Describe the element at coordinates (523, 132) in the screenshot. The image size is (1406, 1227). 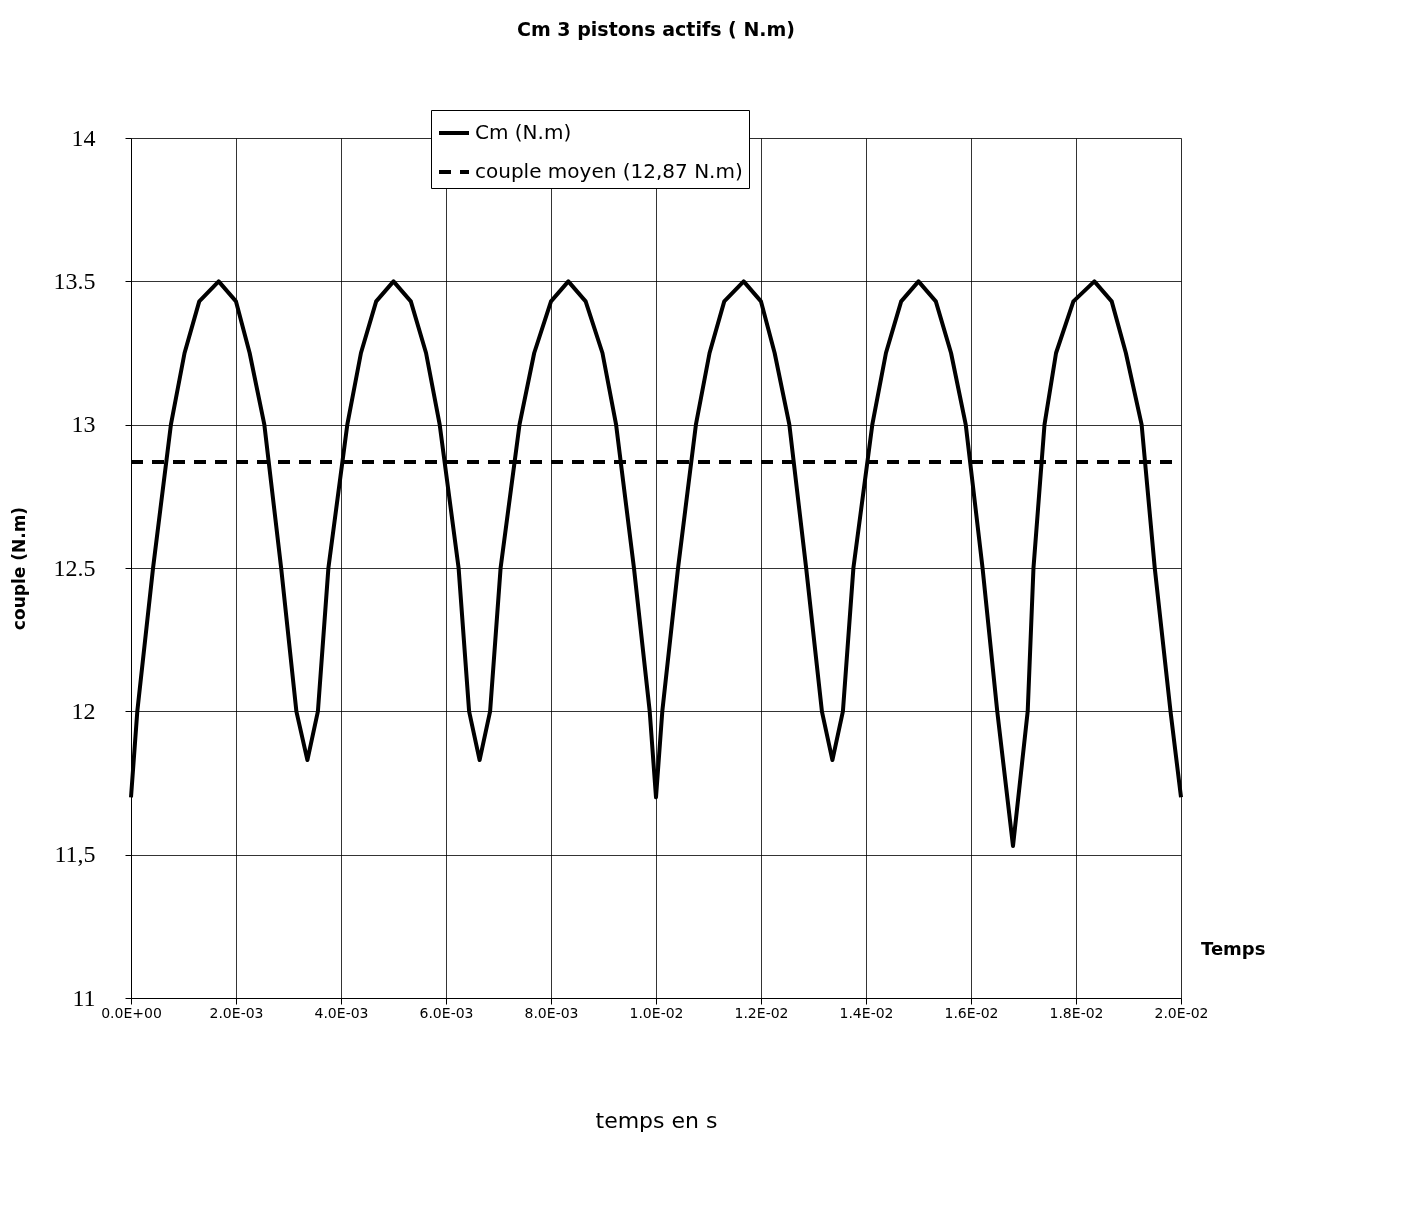
I see `legend-label: Cm (N.m)` at that location.